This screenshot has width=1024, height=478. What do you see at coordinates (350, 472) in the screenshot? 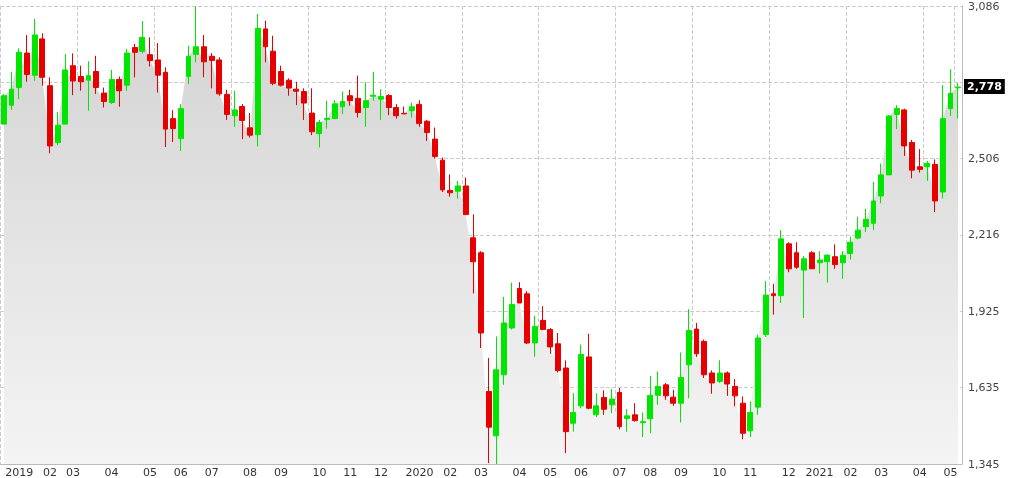
I see `x-tick-label: 11` at bounding box center [350, 472].